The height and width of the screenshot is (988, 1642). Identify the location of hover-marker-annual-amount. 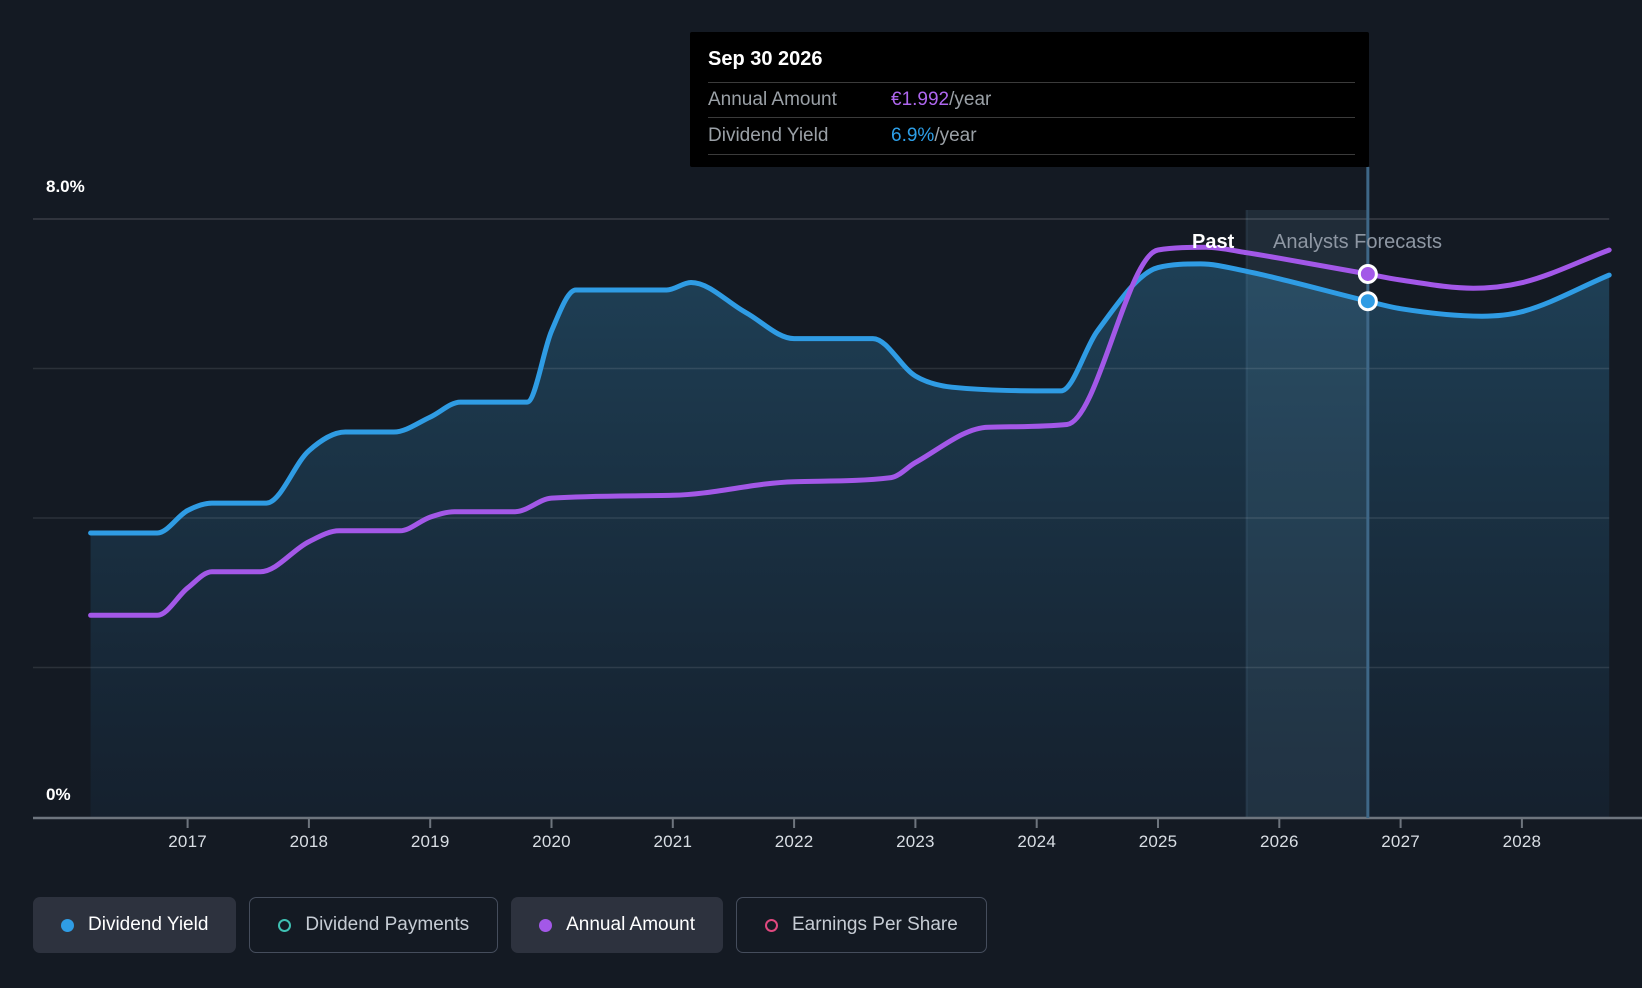
(1367, 273).